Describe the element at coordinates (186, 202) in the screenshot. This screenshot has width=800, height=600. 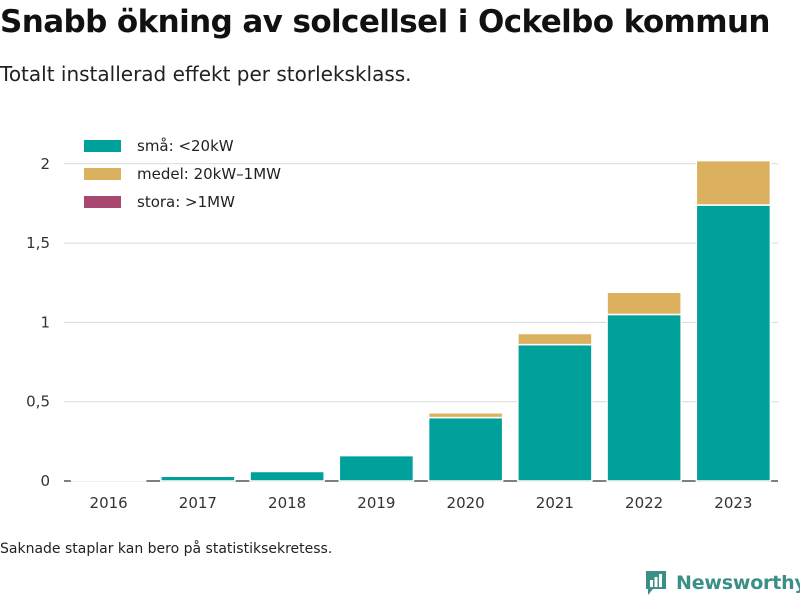
I see `legend-label: stora: >1MW` at that location.